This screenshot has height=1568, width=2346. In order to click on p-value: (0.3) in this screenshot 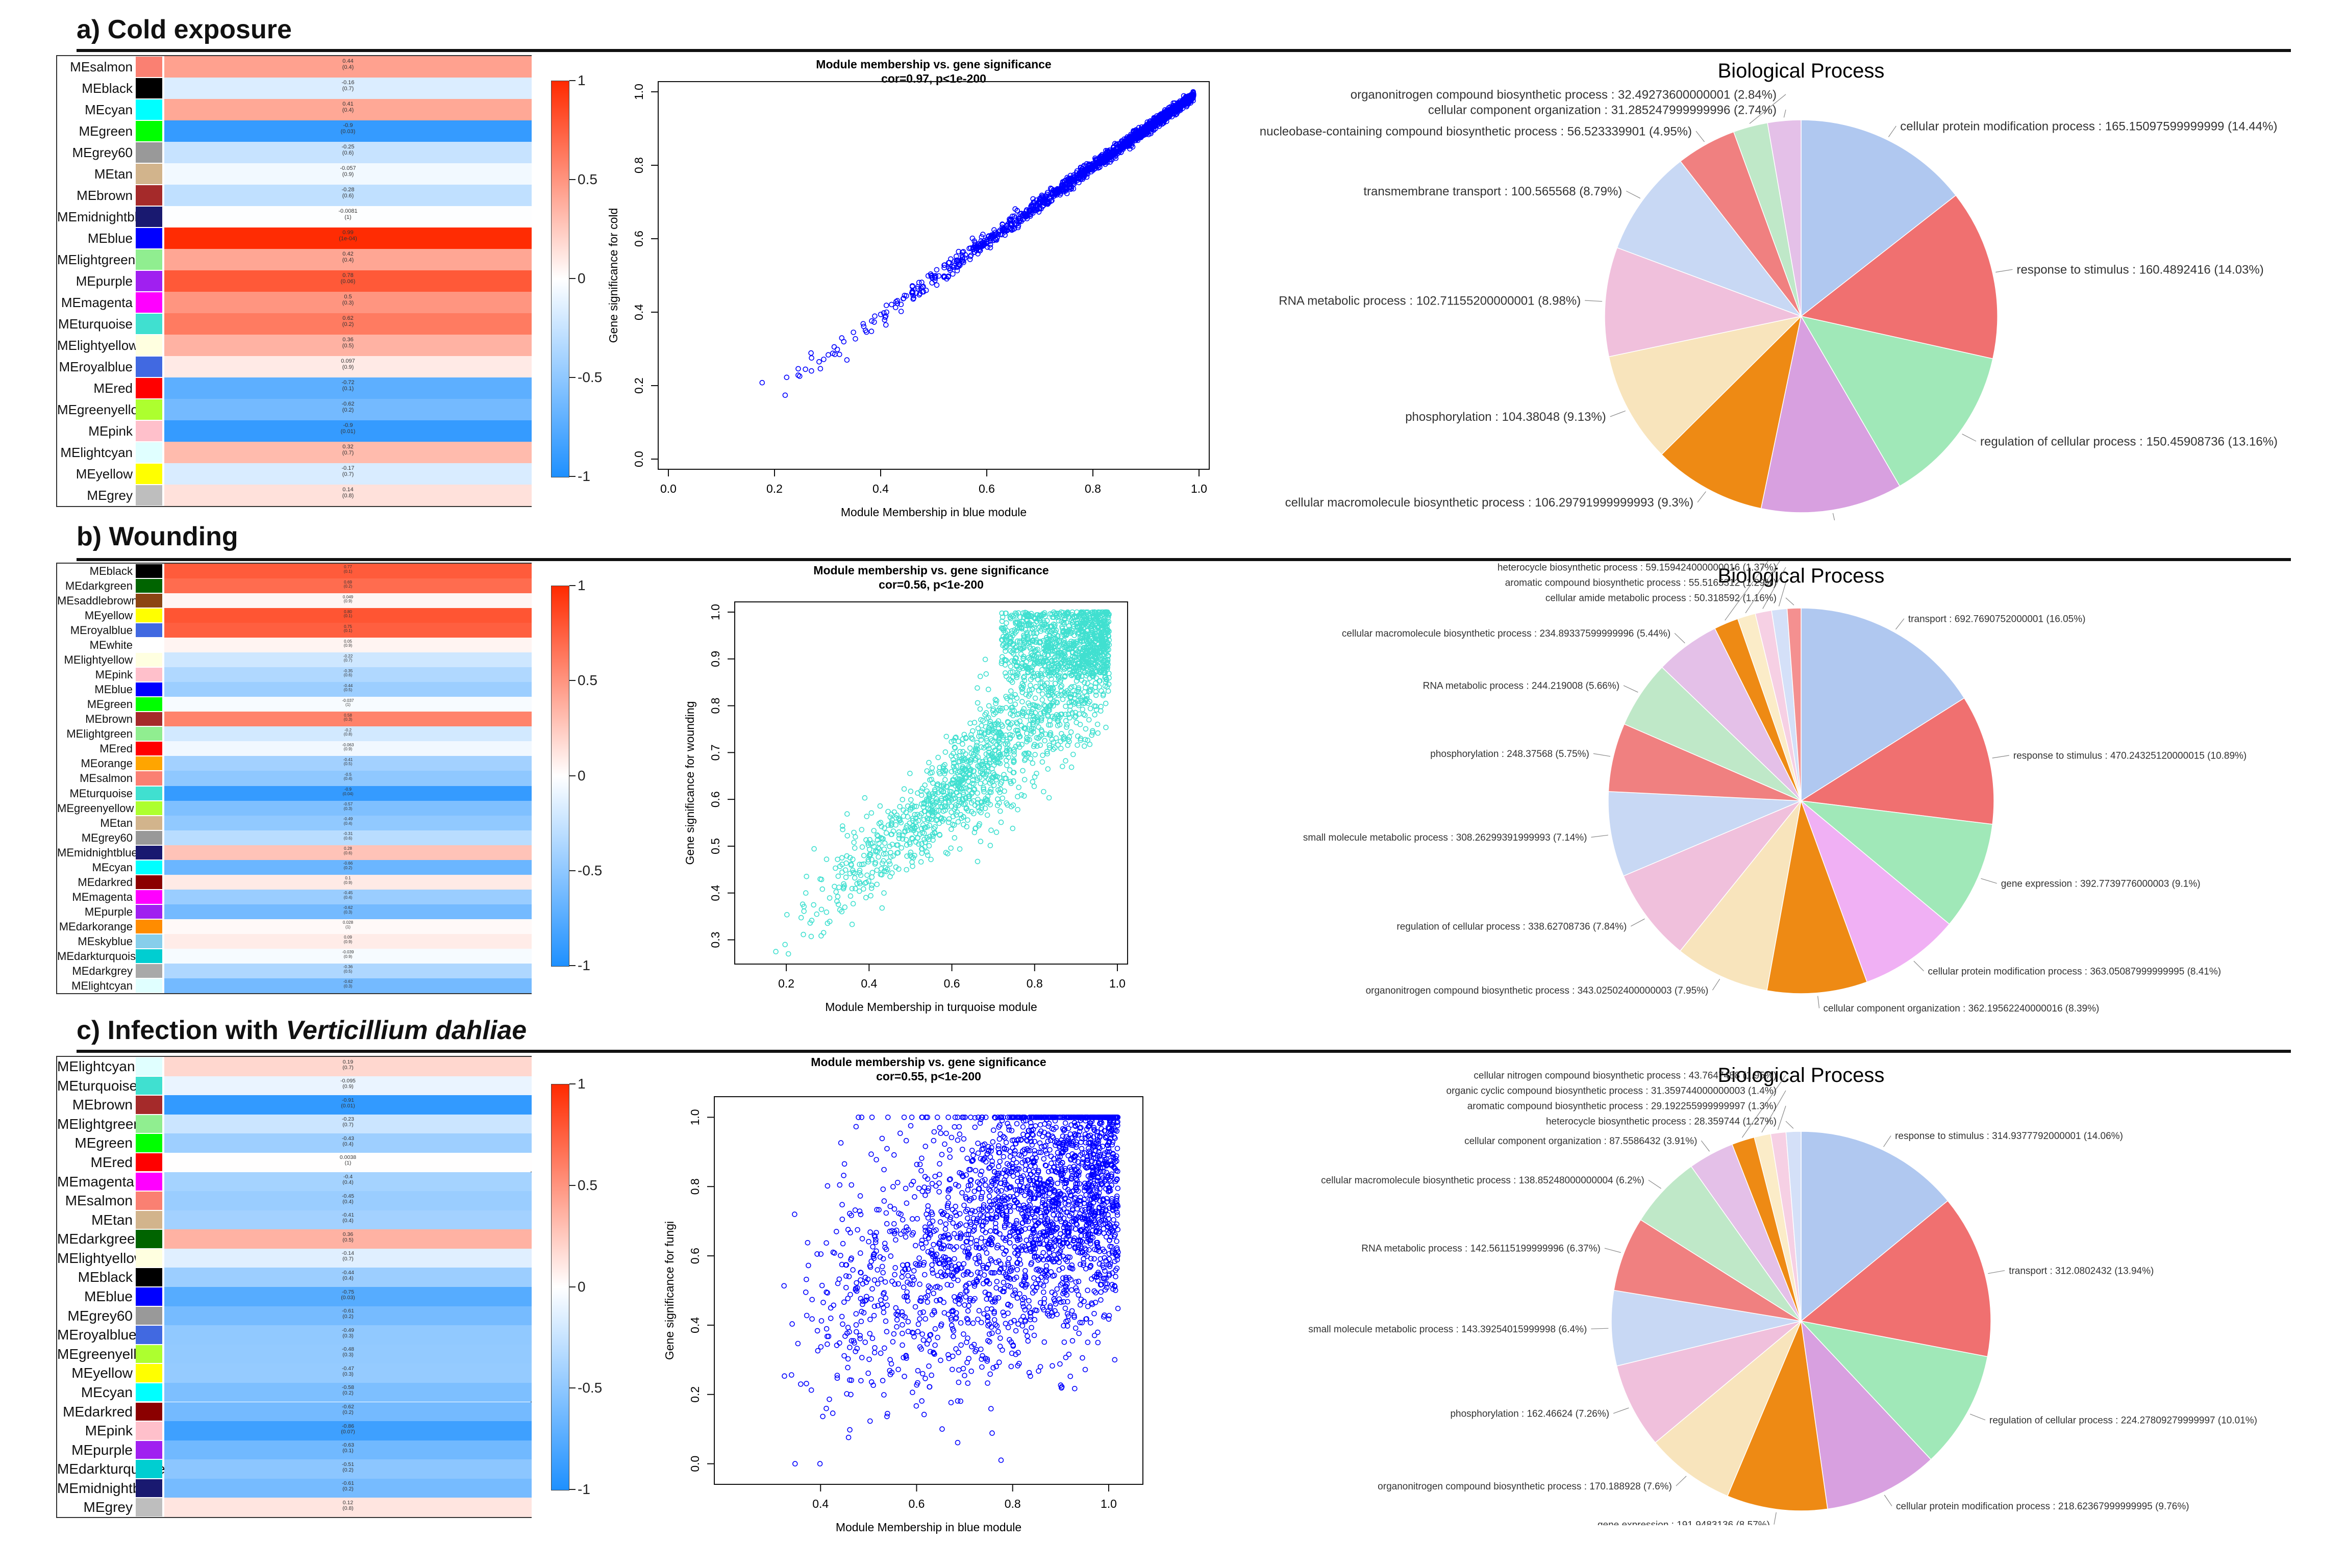, I will do `click(348, 913)`.